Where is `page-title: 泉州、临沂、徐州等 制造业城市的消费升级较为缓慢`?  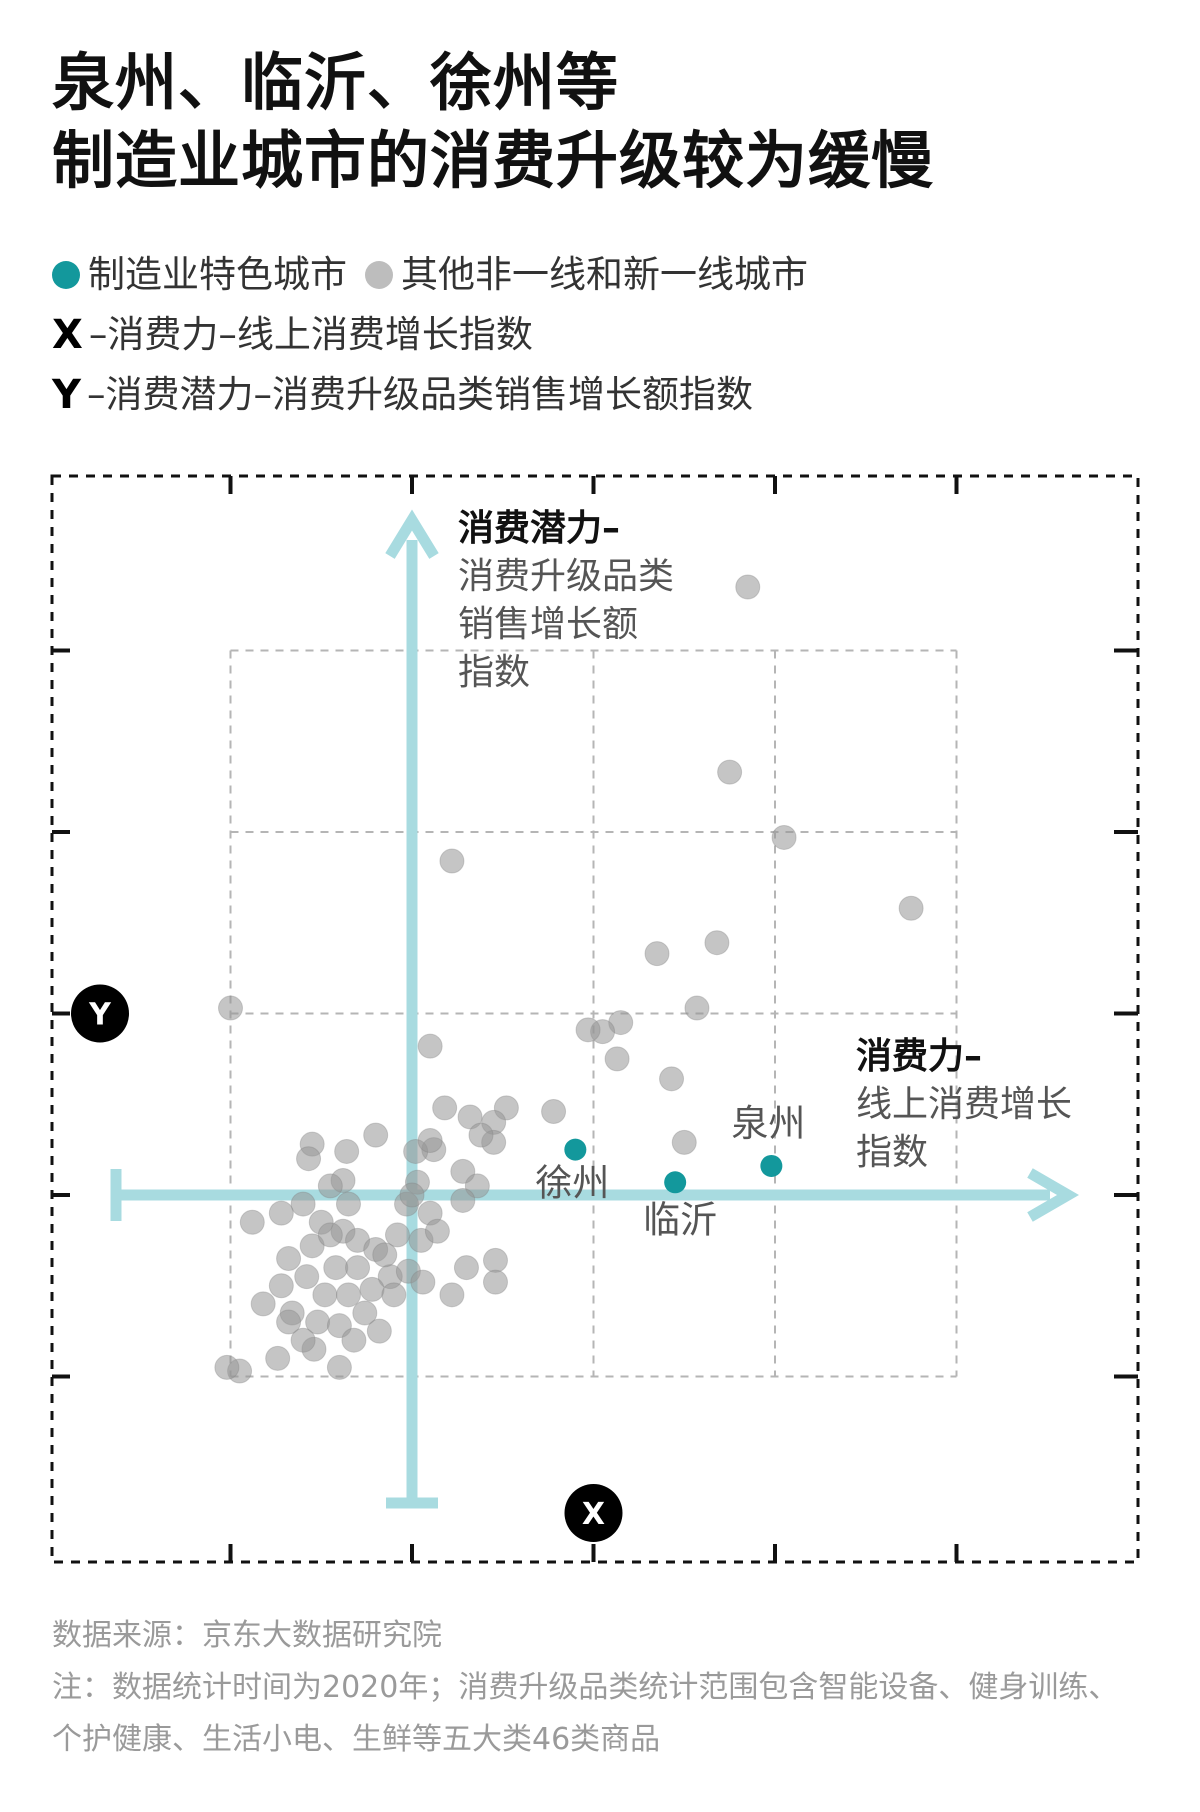 page-title: 泉州、临沂、徐州等 制造业城市的消费升级较为缓慢 is located at coordinates (493, 122).